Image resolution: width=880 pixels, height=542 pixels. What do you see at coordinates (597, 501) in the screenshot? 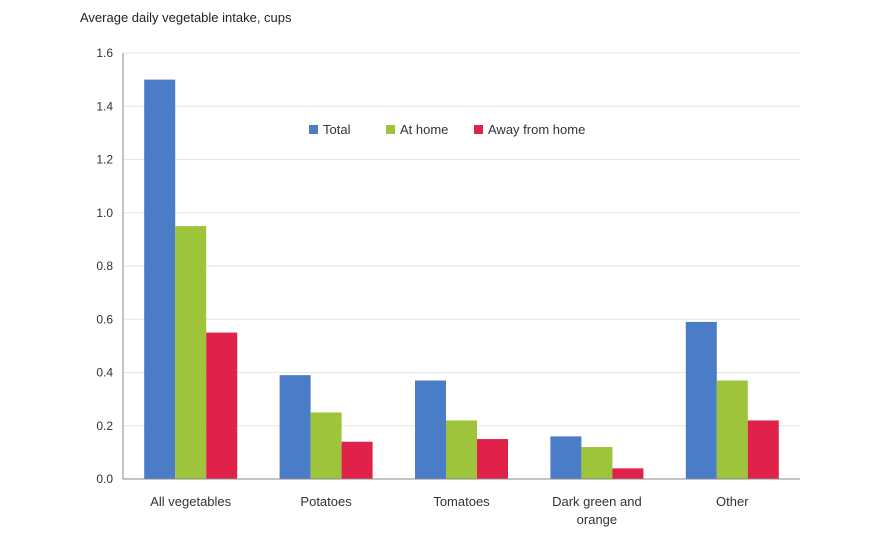
I see `x-tick-label: Dark green and` at bounding box center [597, 501].